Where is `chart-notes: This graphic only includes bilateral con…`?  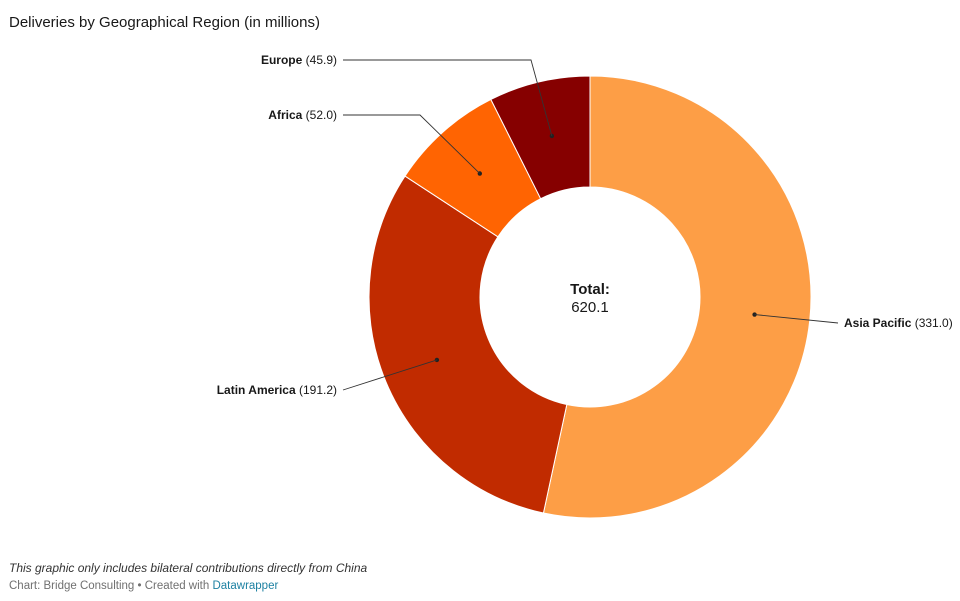
chart-notes: This graphic only includes bilateral con… is located at coordinates (188, 568).